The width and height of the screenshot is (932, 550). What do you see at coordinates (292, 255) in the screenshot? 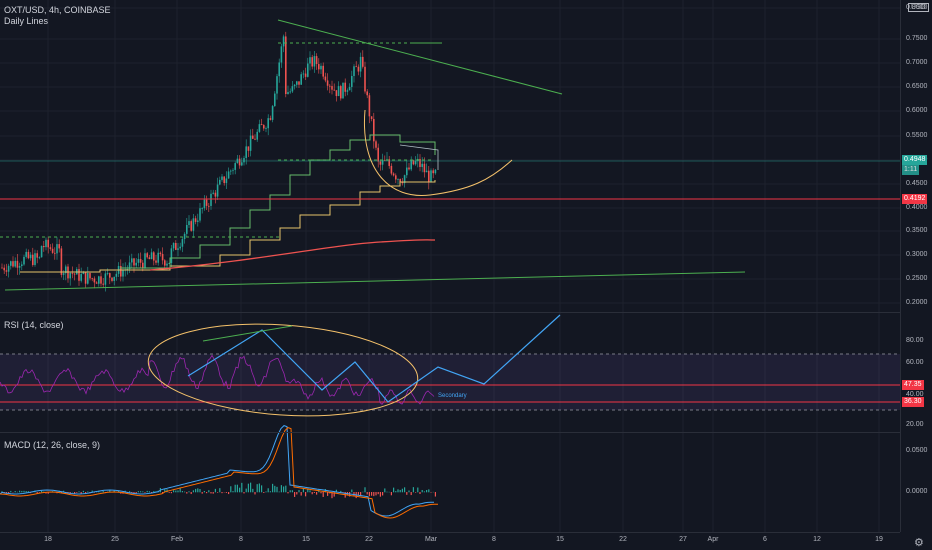
I see `ma-red` at bounding box center [292, 255].